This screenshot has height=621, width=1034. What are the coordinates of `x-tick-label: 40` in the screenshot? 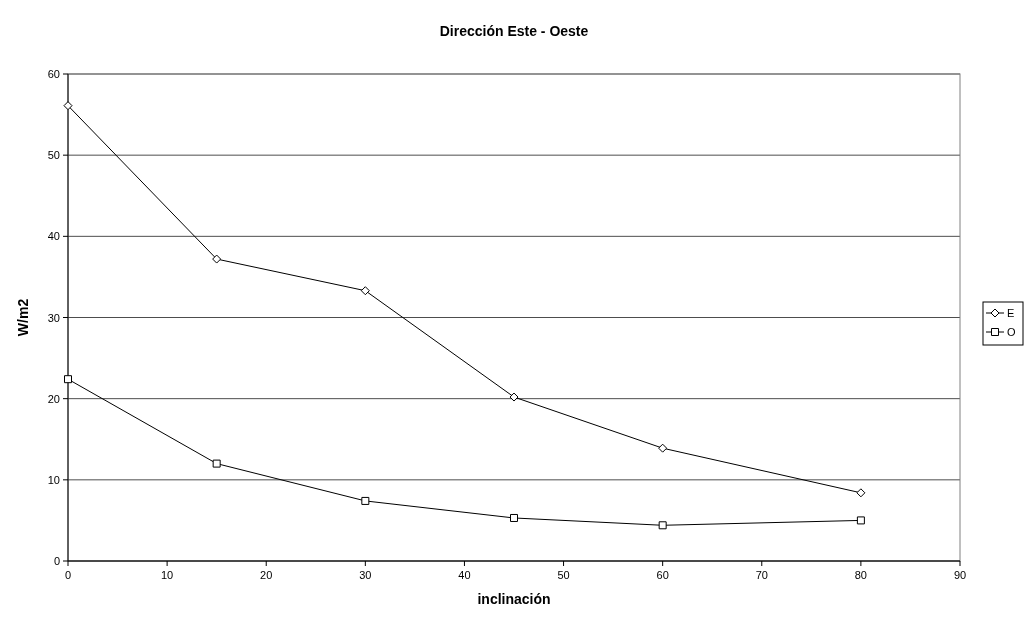 It's located at (464, 575).